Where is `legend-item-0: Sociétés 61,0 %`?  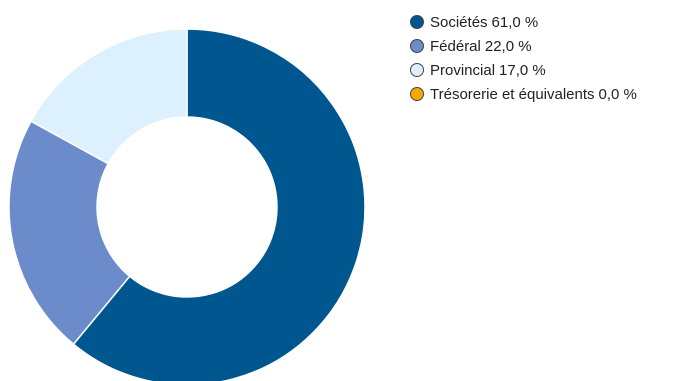 legend-item-0: Sociétés 61,0 % is located at coordinates (523, 22).